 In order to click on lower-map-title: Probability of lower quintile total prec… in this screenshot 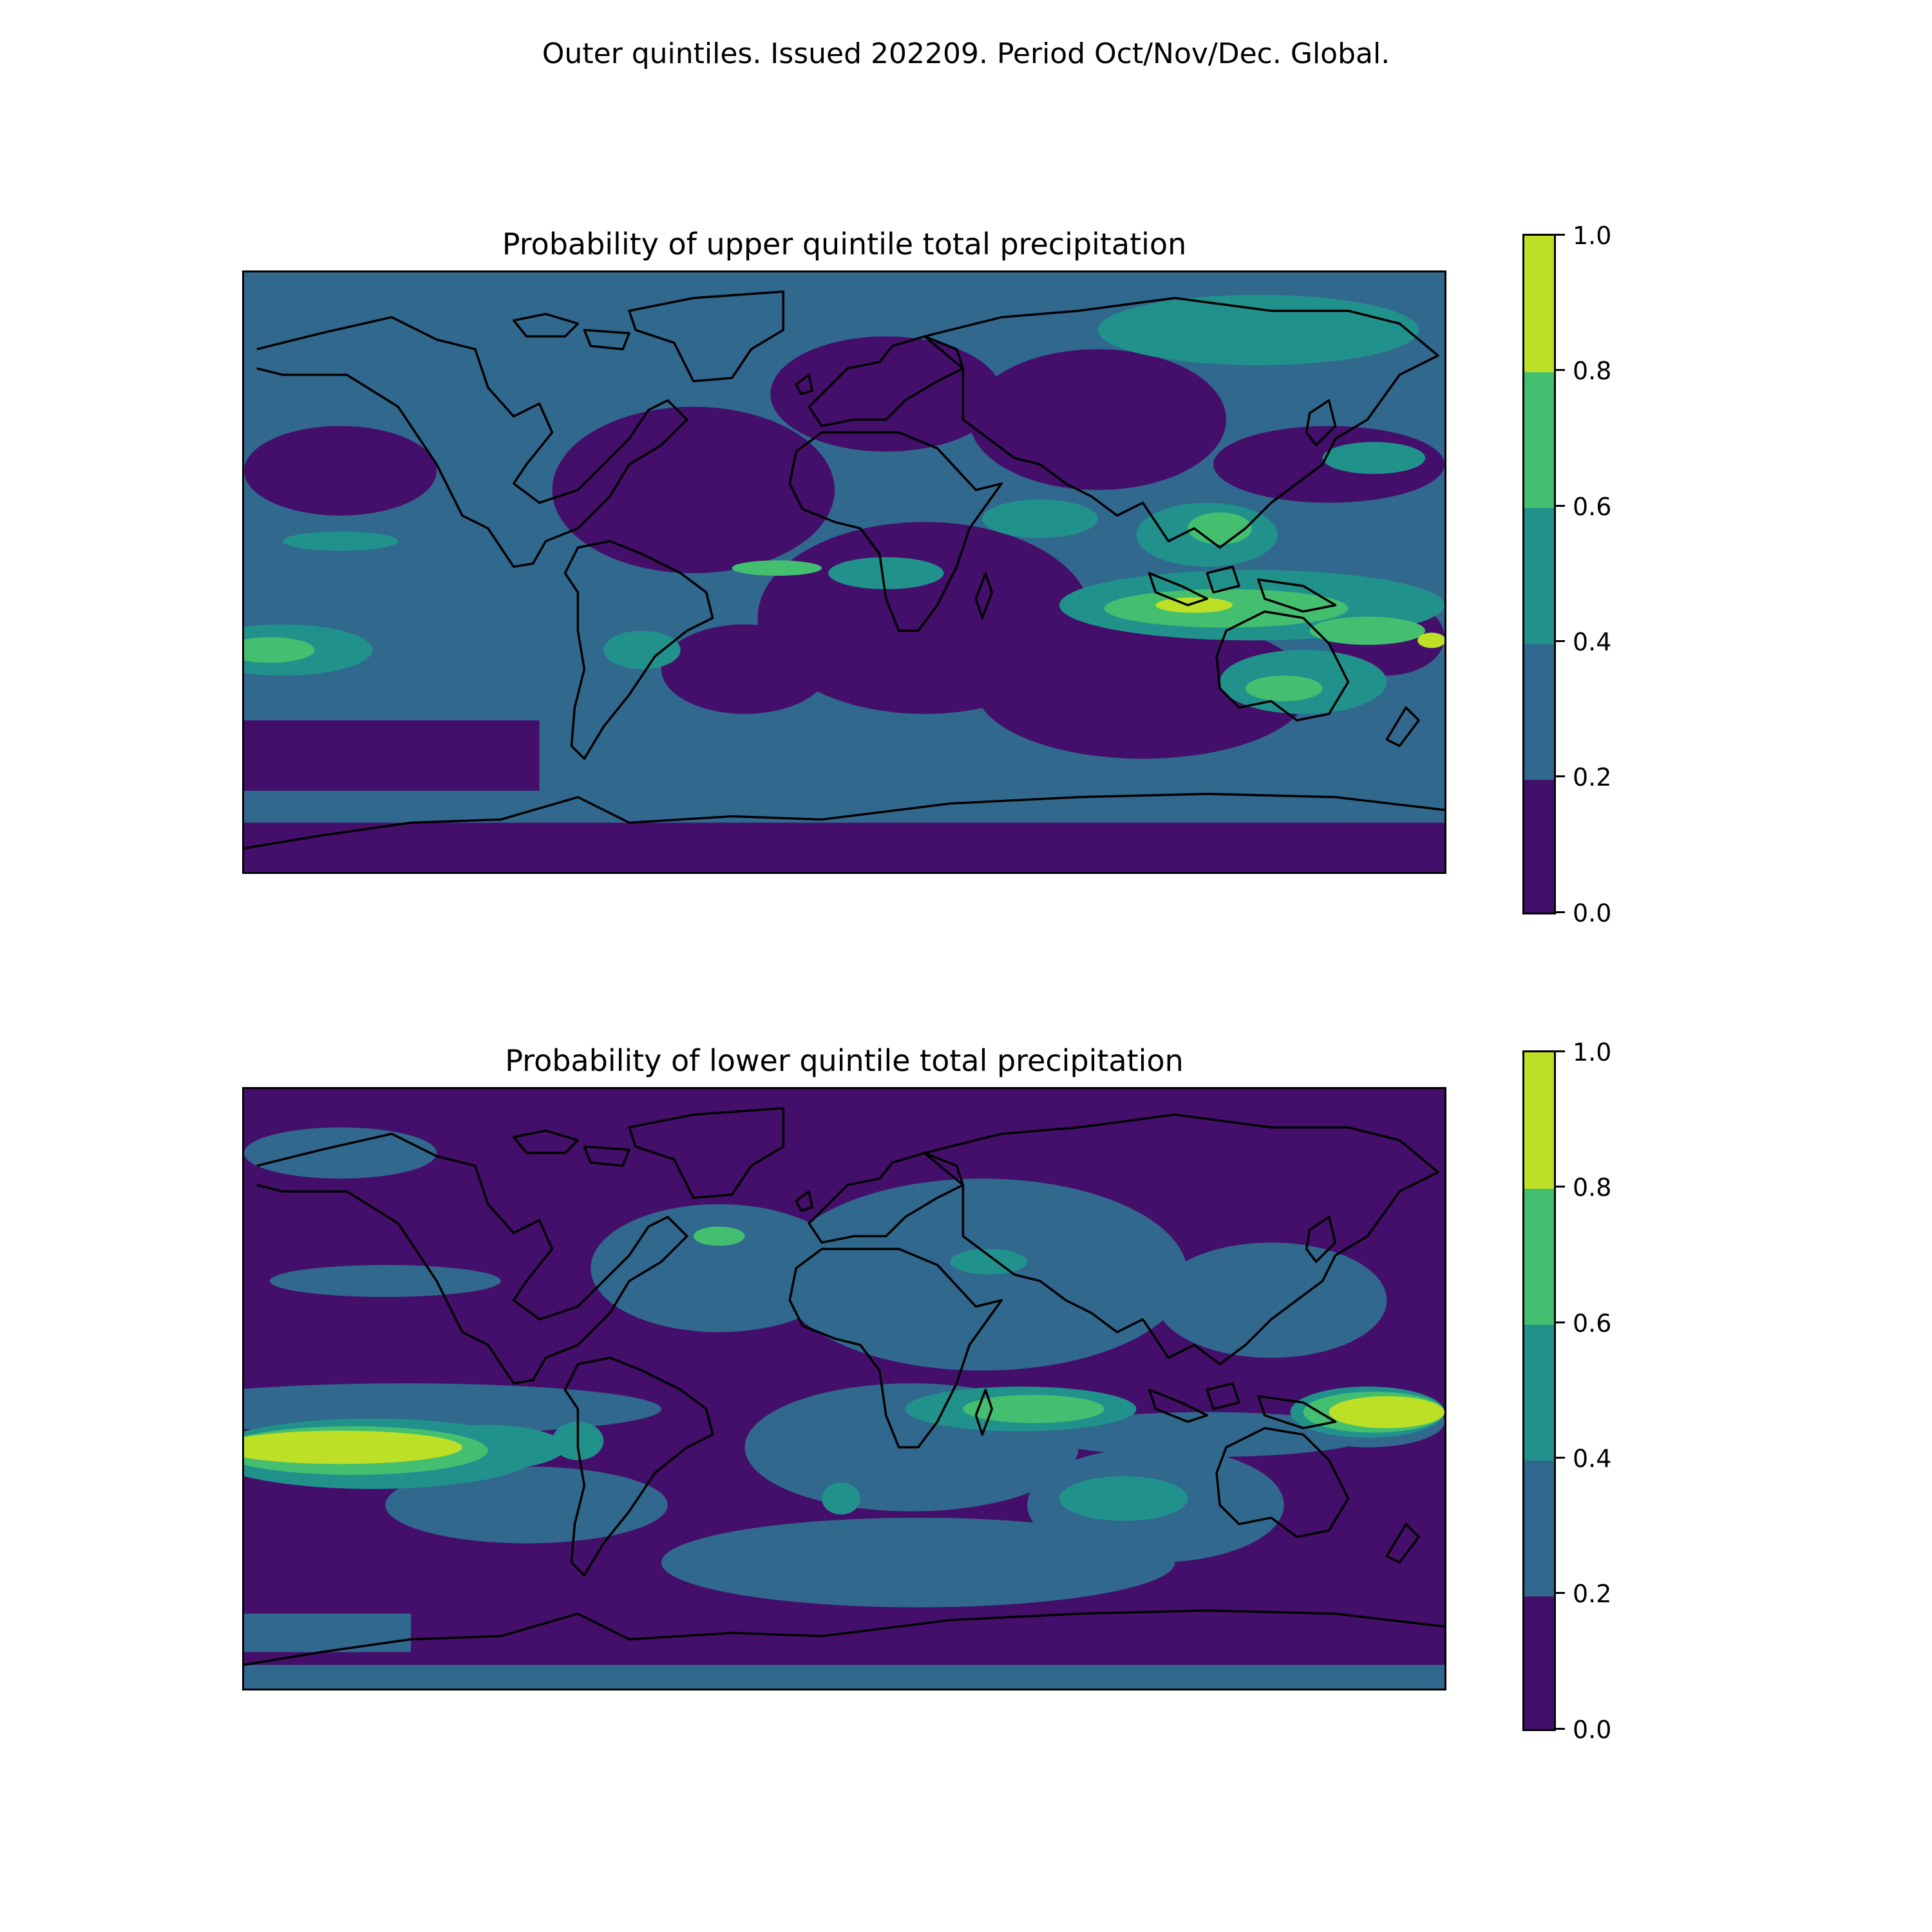, I will do `click(845, 1060)`.